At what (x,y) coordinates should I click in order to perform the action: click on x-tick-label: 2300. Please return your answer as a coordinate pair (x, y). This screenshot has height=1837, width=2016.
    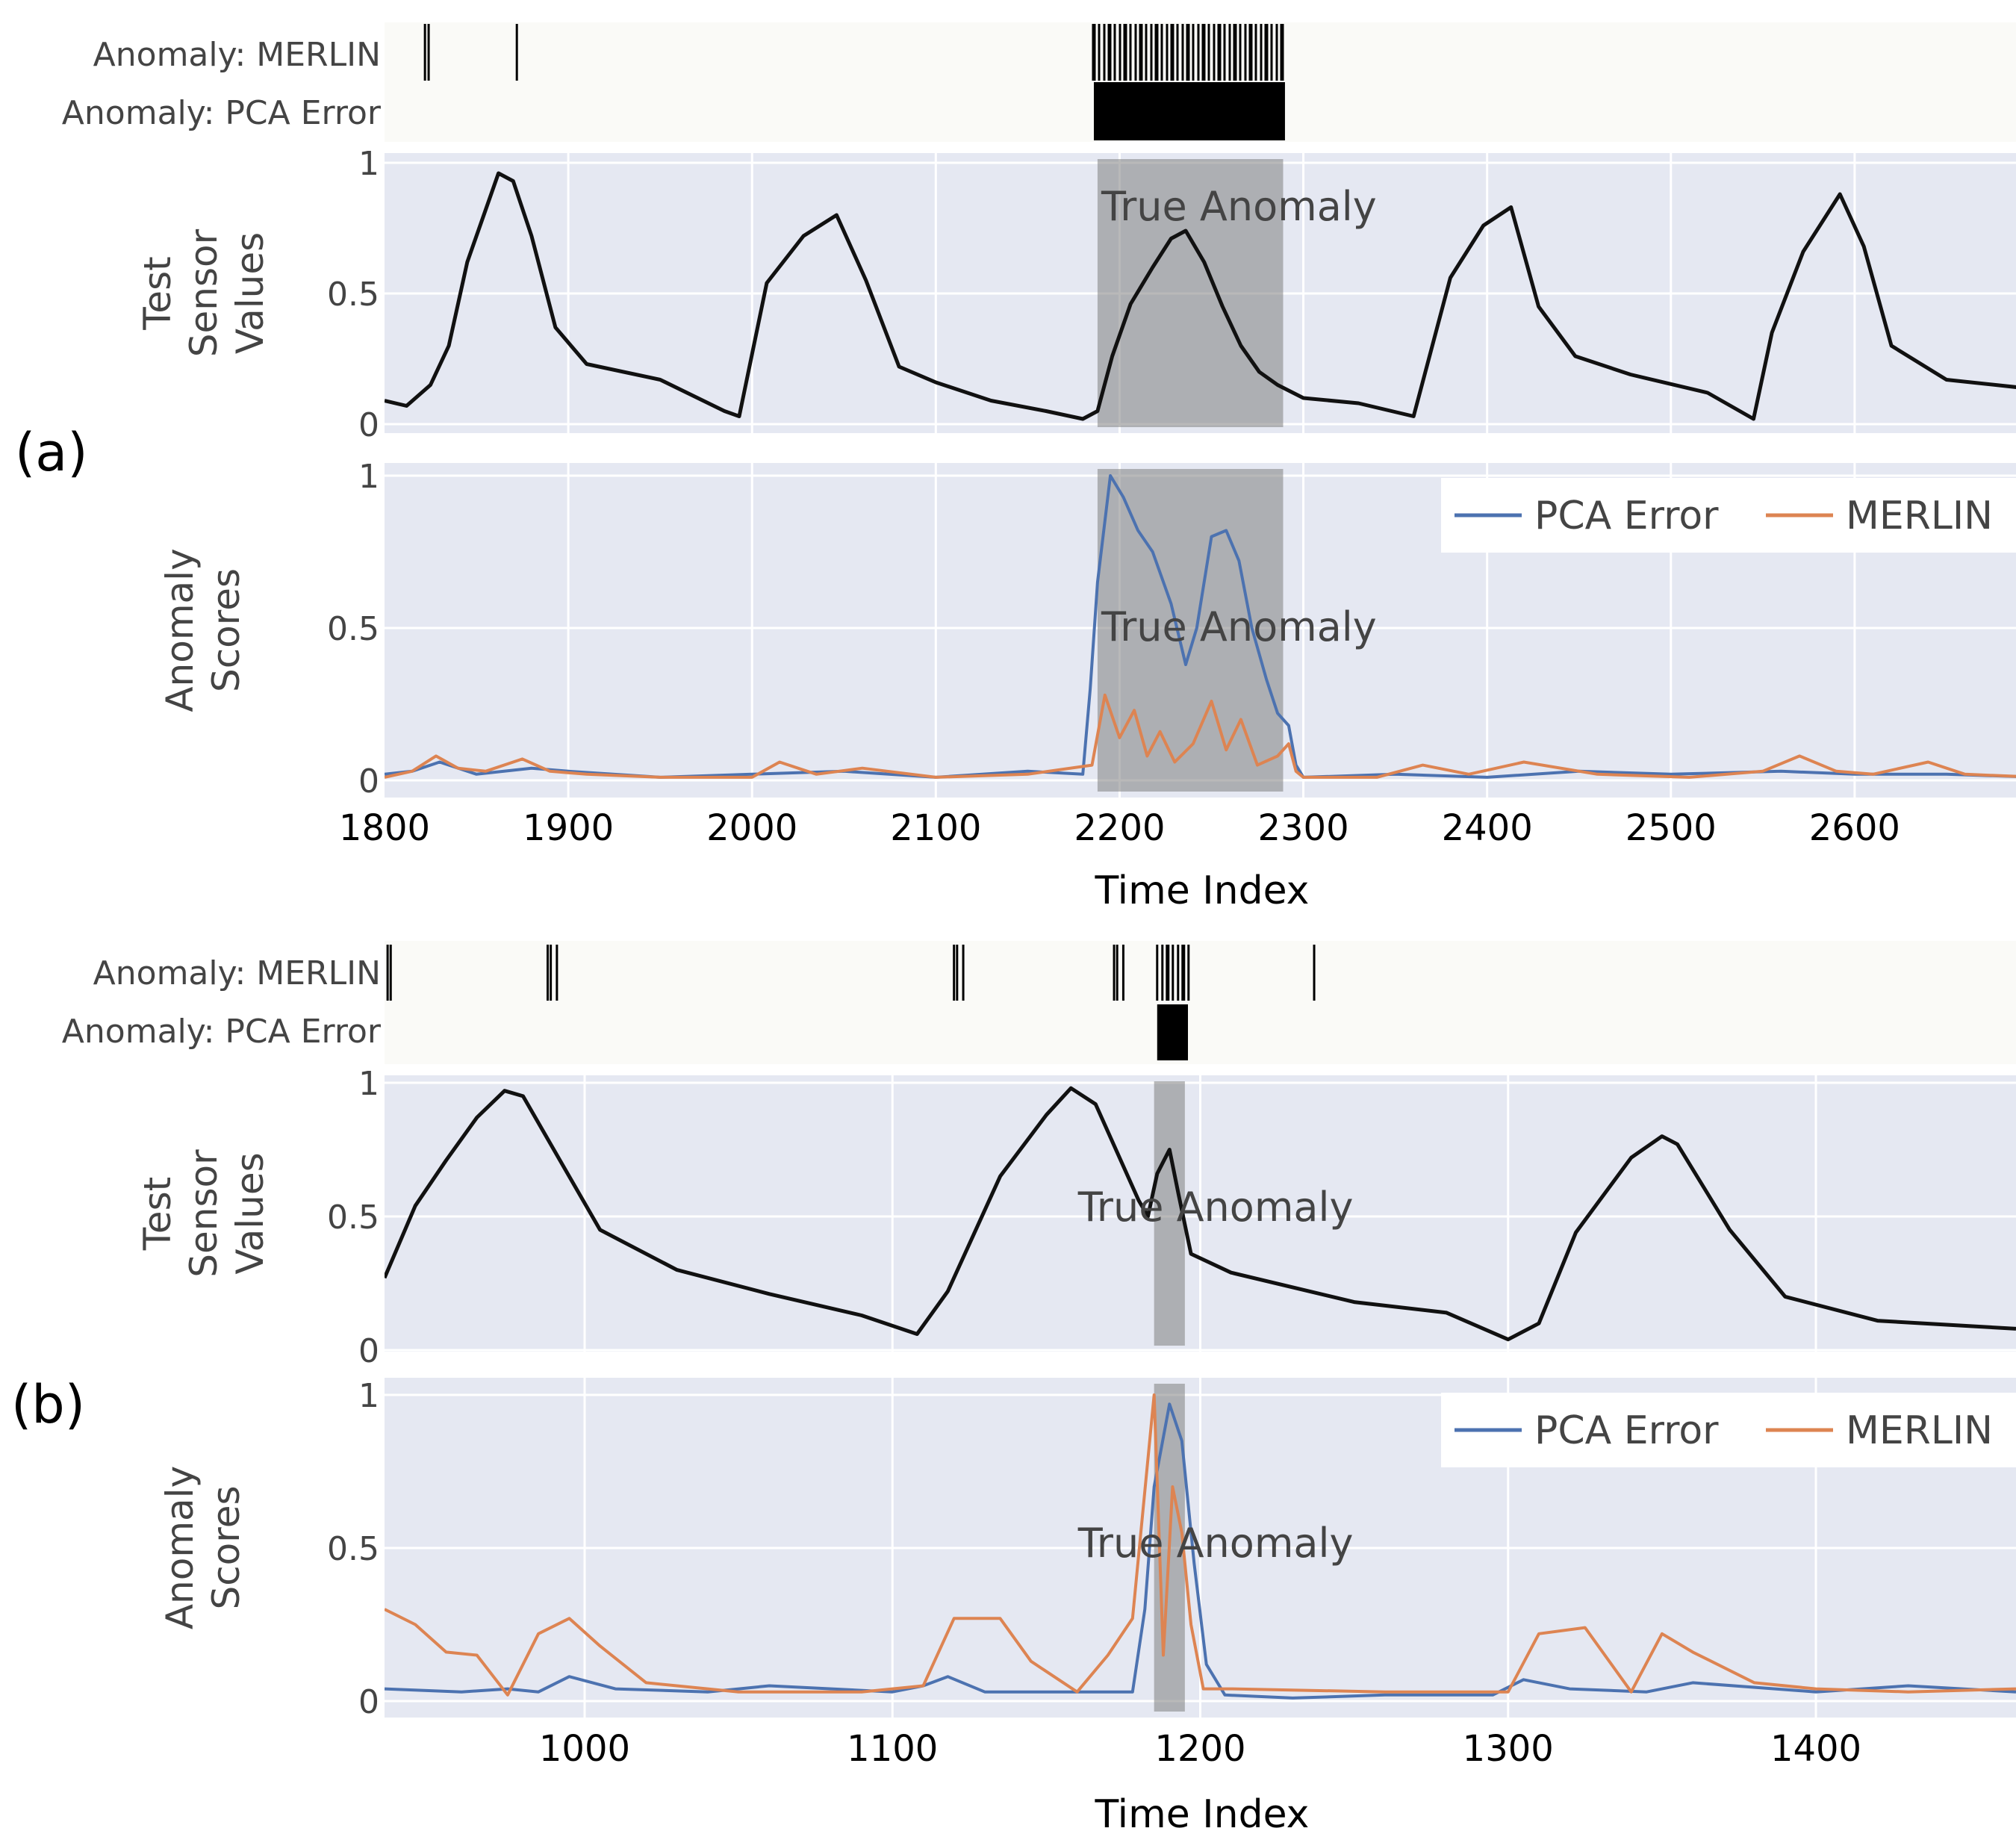
    Looking at the image, I should click on (1302, 828).